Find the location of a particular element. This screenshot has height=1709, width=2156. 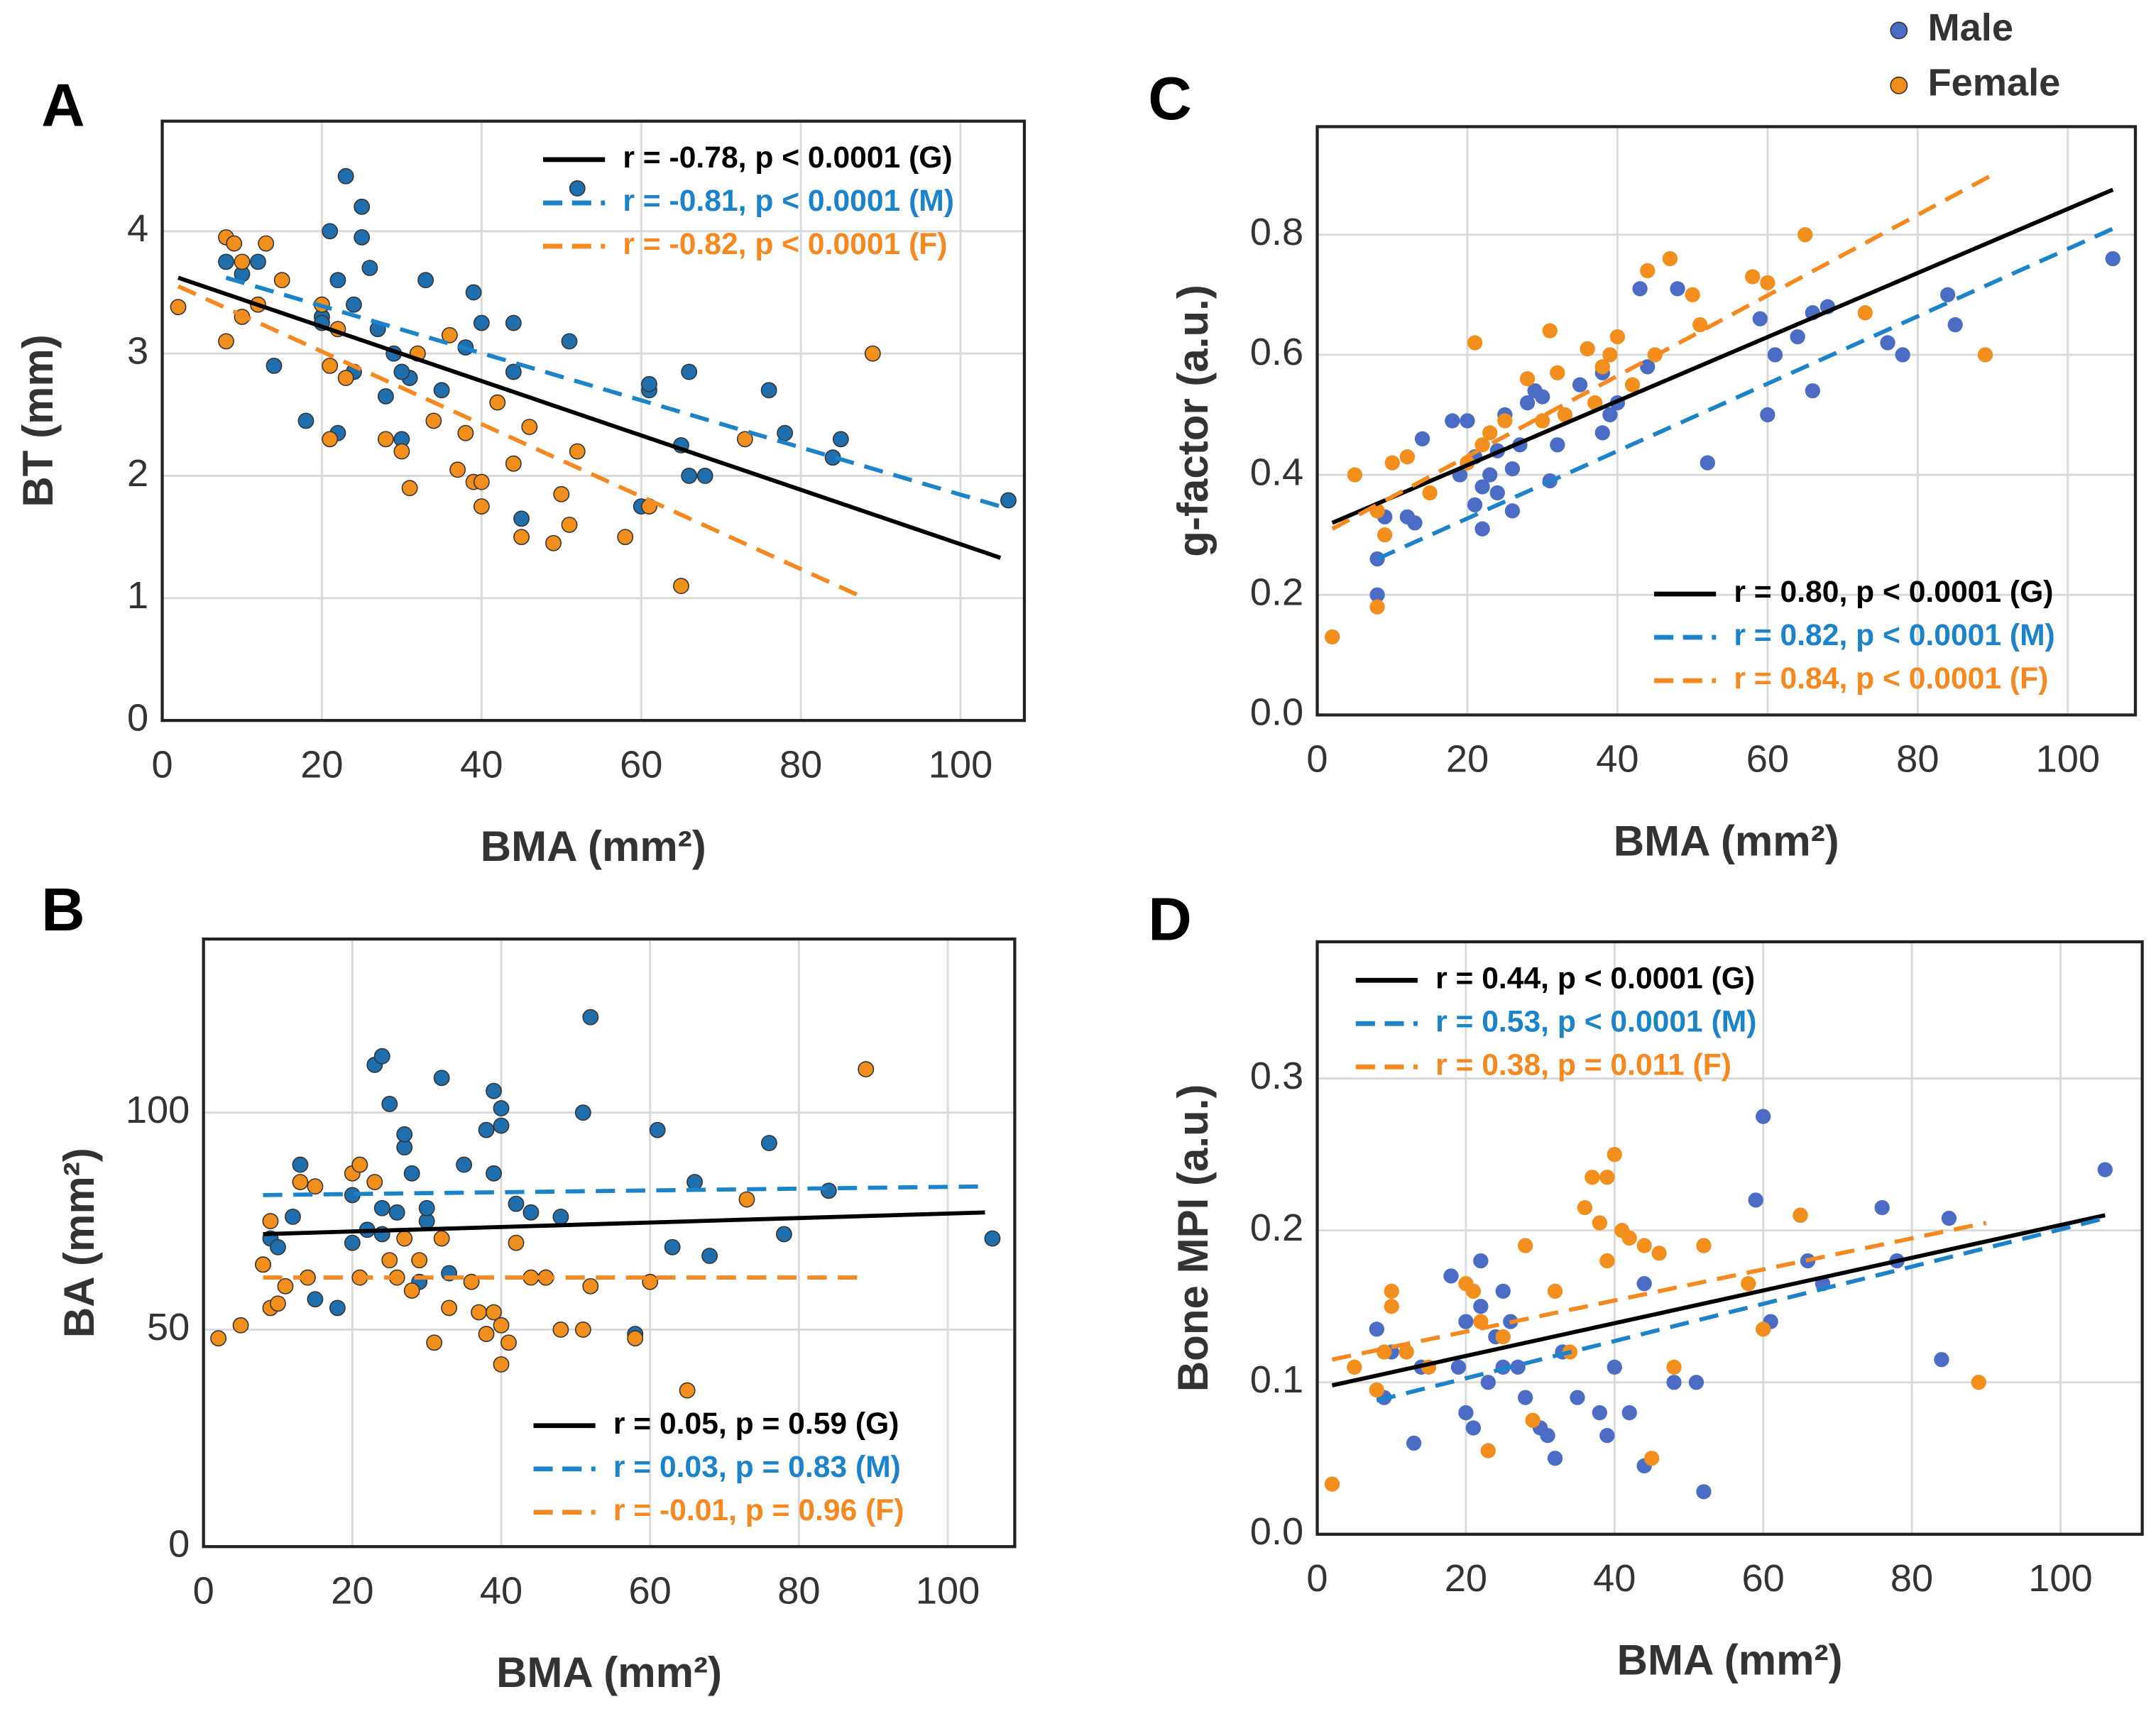

y-tick-label: 2 is located at coordinates (137, 474).